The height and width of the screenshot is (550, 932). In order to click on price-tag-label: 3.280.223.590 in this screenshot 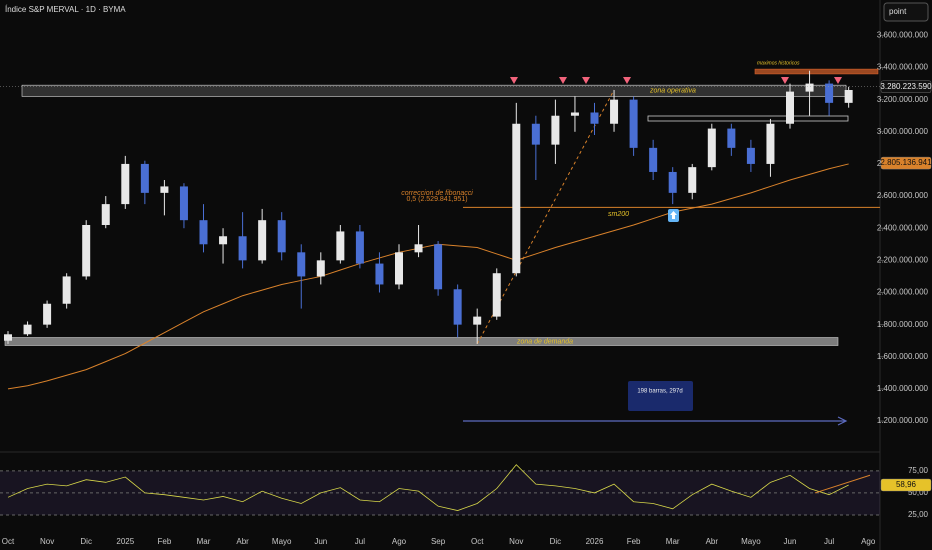, I will do `click(906, 86)`.